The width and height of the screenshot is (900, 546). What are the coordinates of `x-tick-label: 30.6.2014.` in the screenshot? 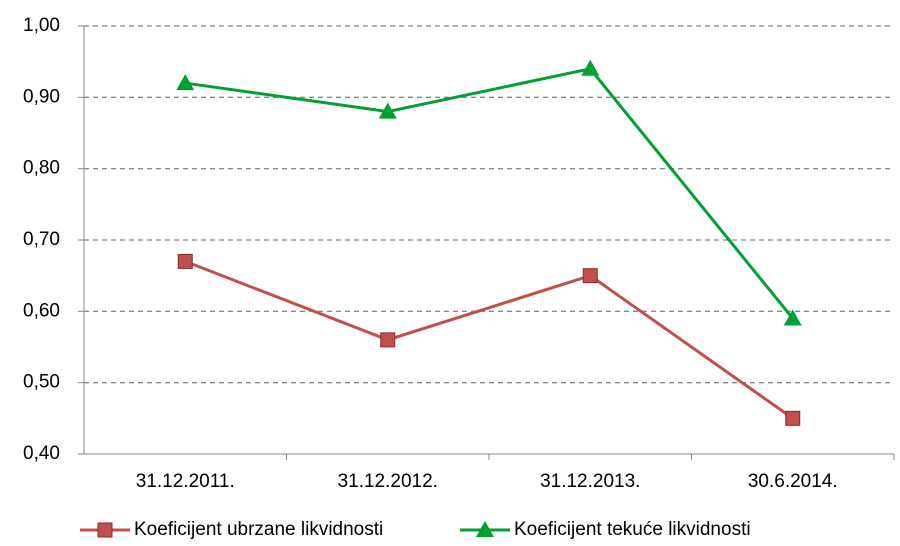 It's located at (793, 481).